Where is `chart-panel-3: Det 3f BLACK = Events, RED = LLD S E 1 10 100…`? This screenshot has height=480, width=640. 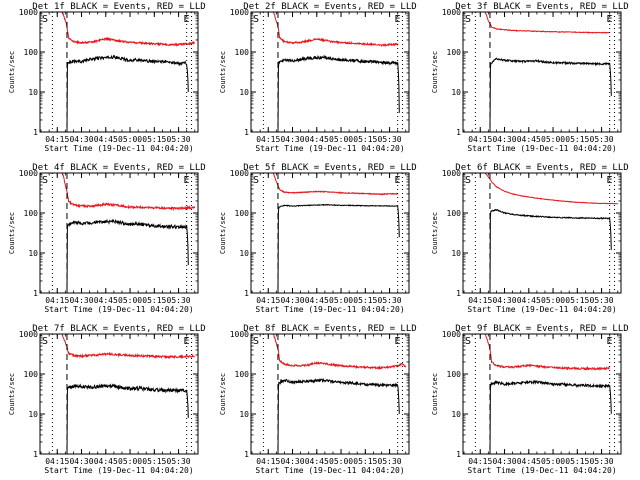 chart-panel-3: Det 3f BLACK = Events, RED = LLD S E 1 10 100… is located at coordinates (530, 77).